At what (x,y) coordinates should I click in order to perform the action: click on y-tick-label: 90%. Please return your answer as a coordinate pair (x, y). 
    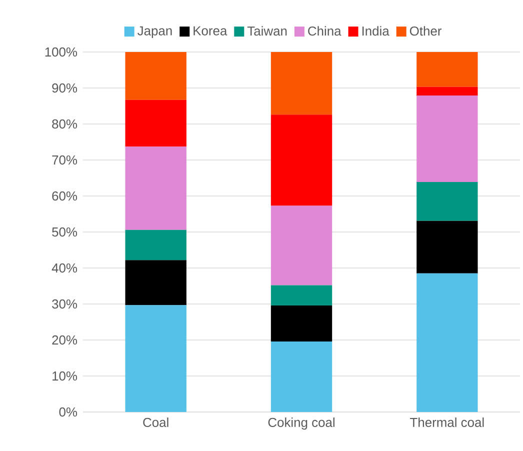
    Looking at the image, I should click on (65, 88).